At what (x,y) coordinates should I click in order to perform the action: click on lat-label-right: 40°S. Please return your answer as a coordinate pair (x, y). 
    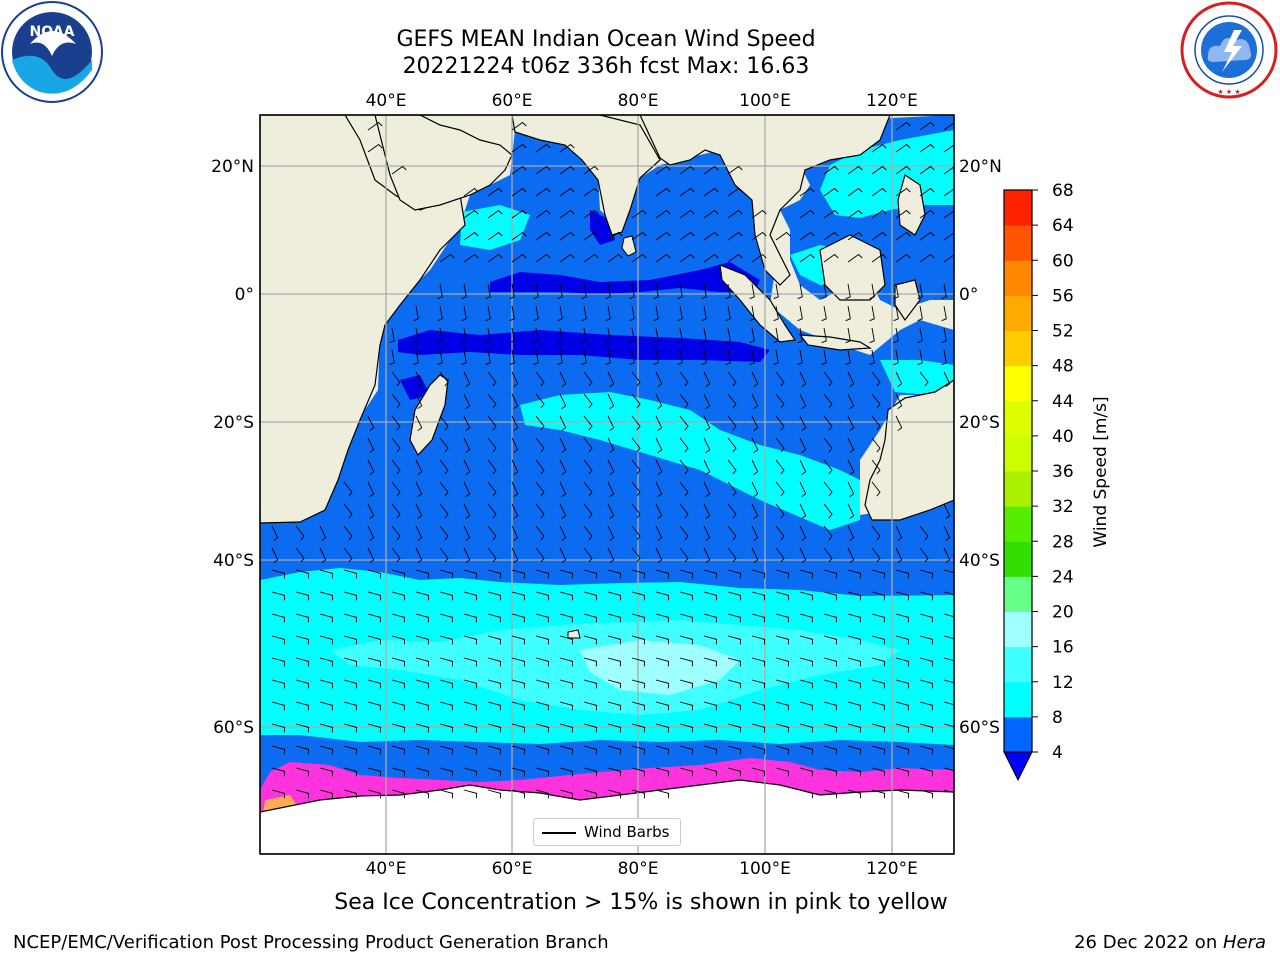
    Looking at the image, I should click on (979, 561).